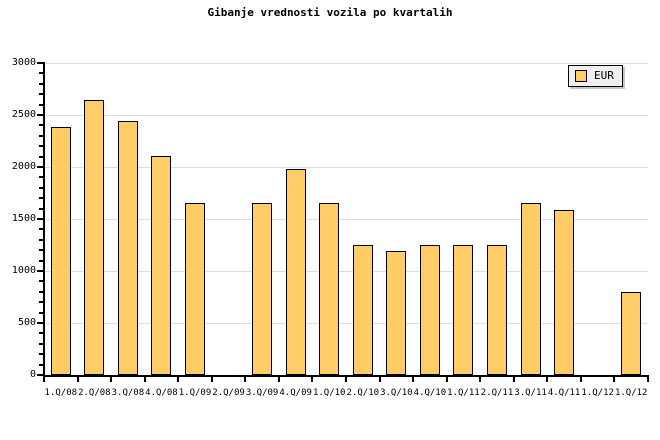 The width and height of the screenshot is (660, 440). Describe the element at coordinates (32, 374) in the screenshot. I see `y-tick-label: 0` at that location.